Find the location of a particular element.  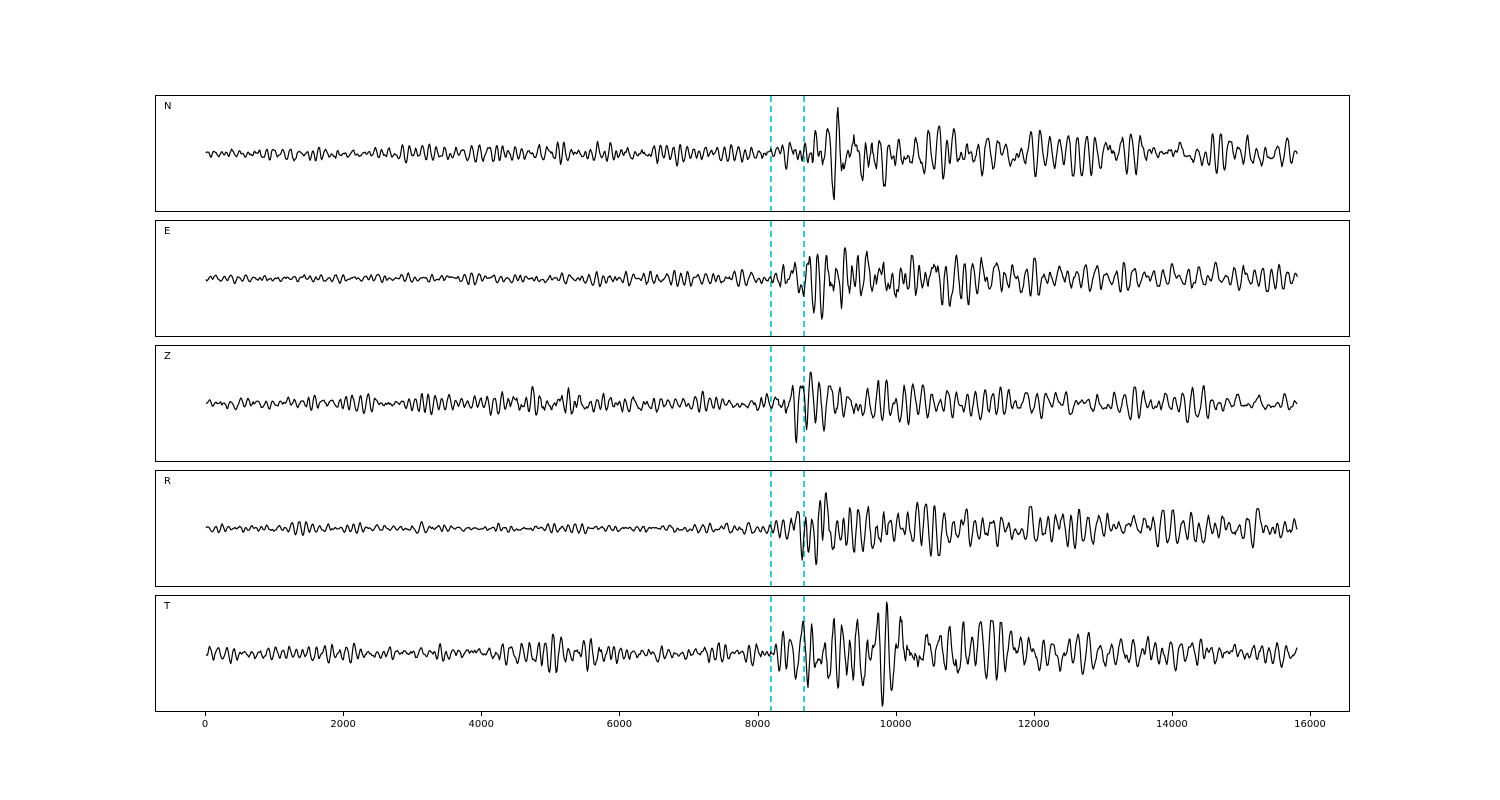

x-tick-label: 4000 is located at coordinates (481, 724).